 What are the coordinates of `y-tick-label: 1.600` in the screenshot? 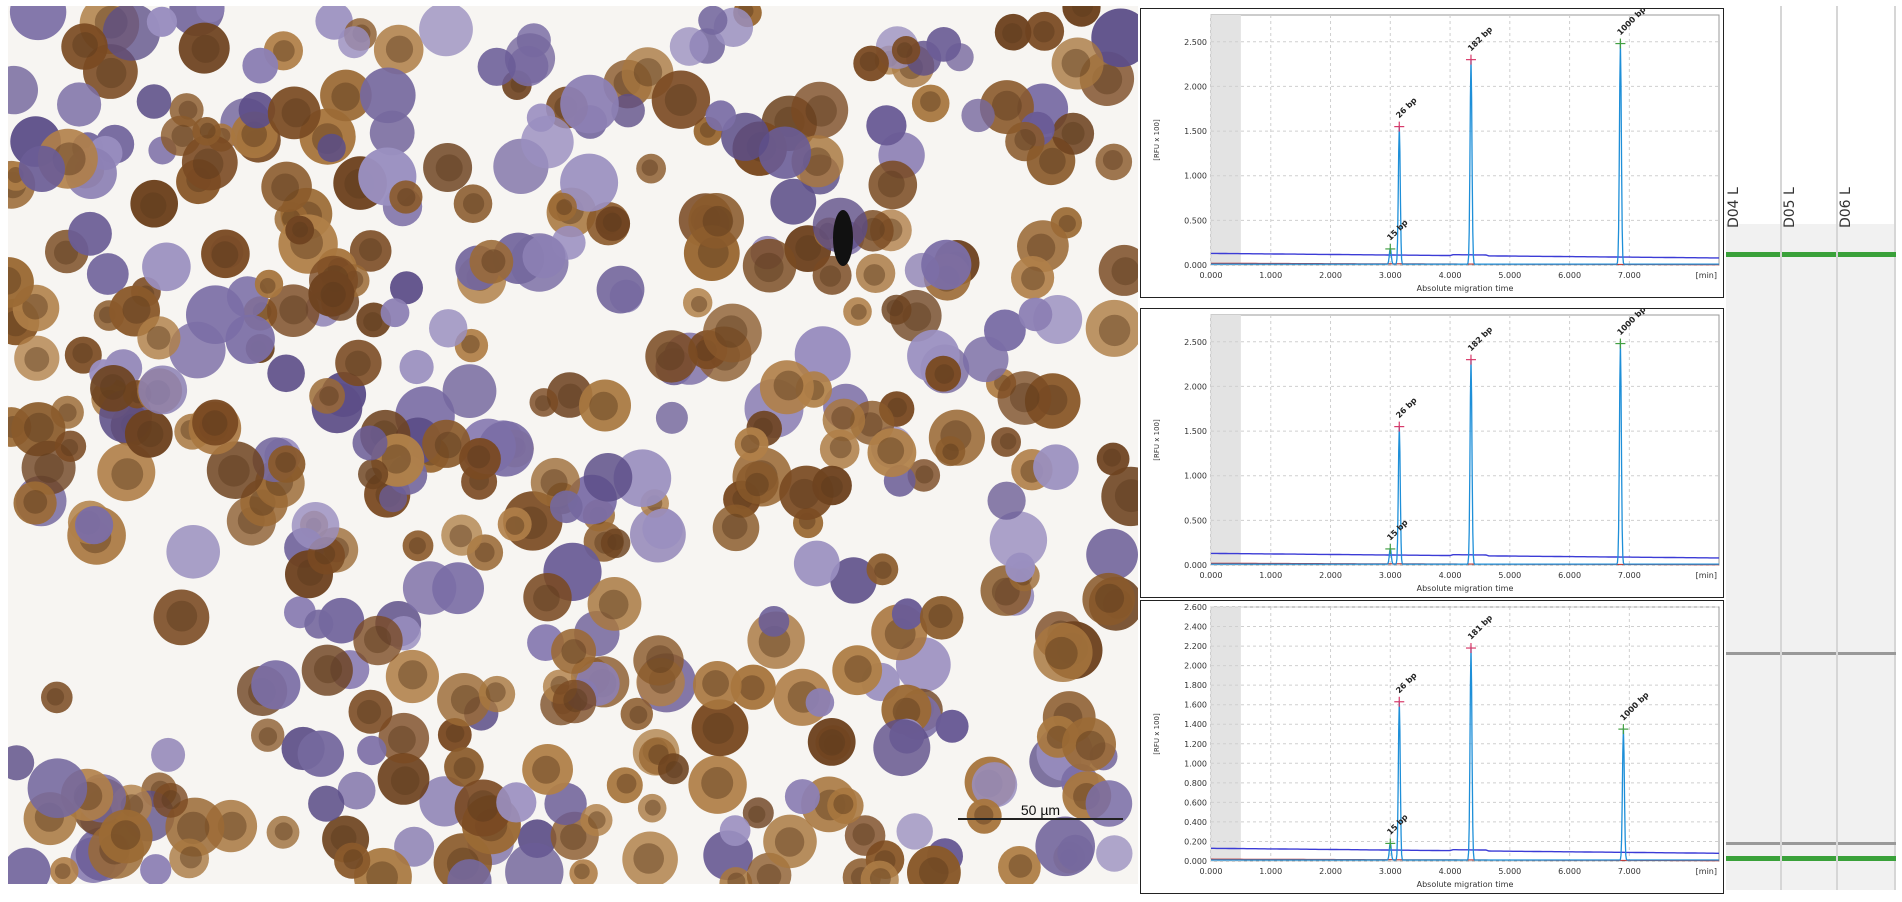 It's located at (1195, 705).